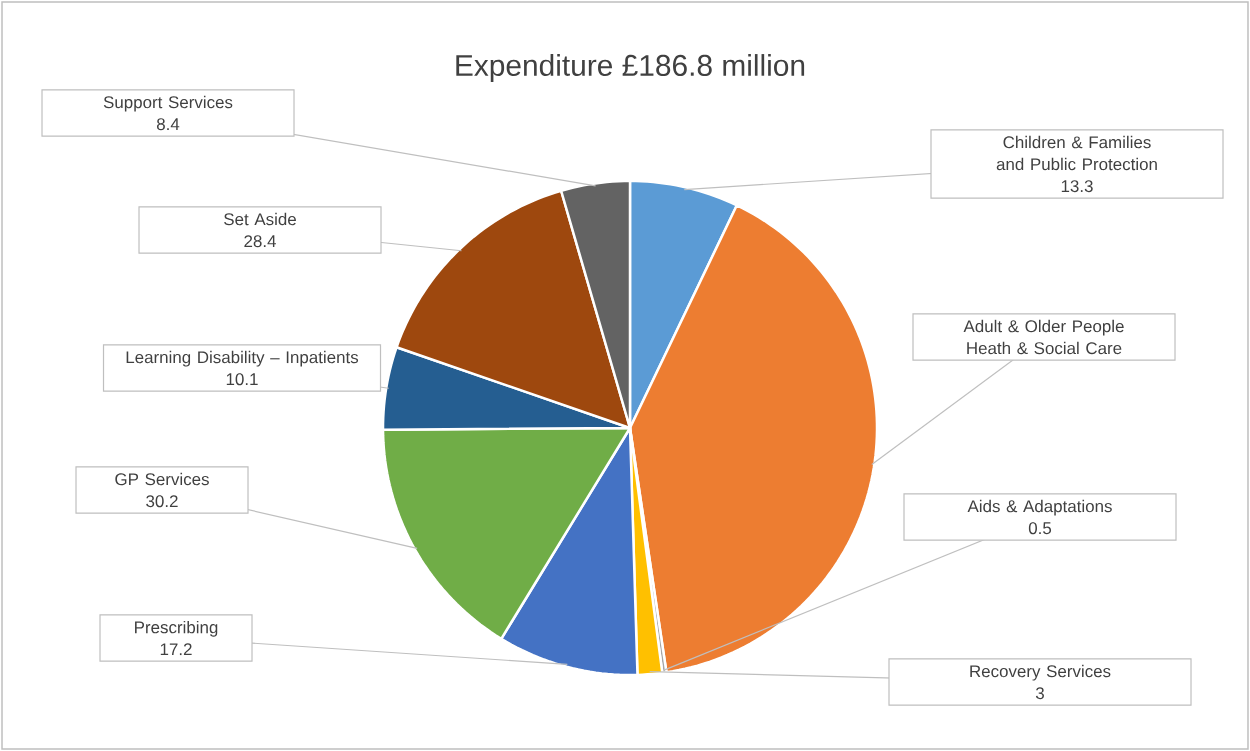  Describe the element at coordinates (242, 379) in the screenshot. I see `data-label: 10.1` at that location.